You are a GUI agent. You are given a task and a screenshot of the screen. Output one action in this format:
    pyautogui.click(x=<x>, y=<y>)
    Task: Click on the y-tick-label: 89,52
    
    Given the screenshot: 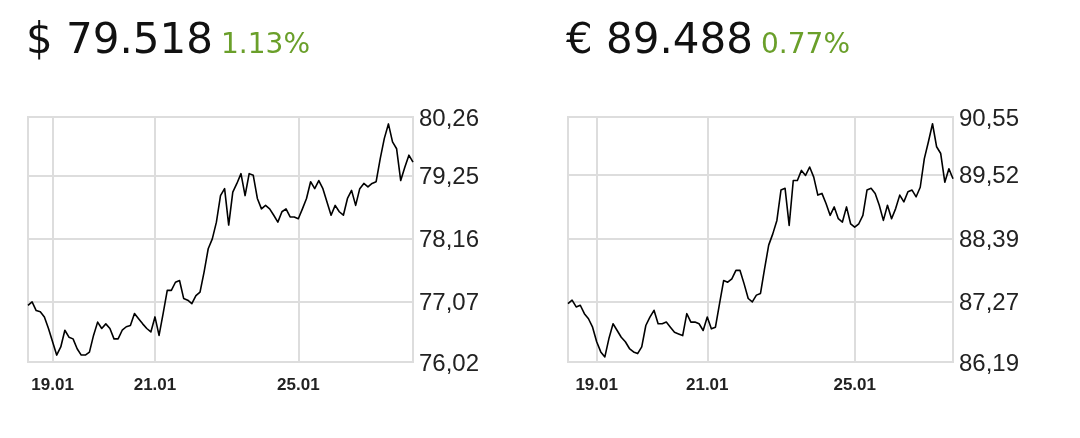 What is the action you would take?
    pyautogui.click(x=989, y=175)
    